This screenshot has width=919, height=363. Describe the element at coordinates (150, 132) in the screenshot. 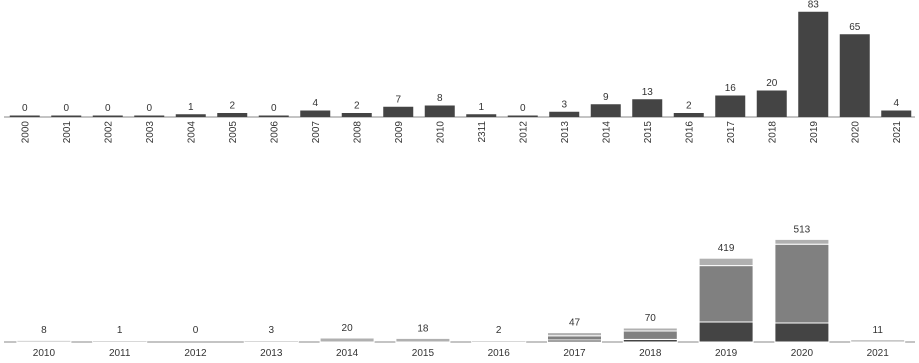

I see `top-year-tick-label: 2003` at that location.